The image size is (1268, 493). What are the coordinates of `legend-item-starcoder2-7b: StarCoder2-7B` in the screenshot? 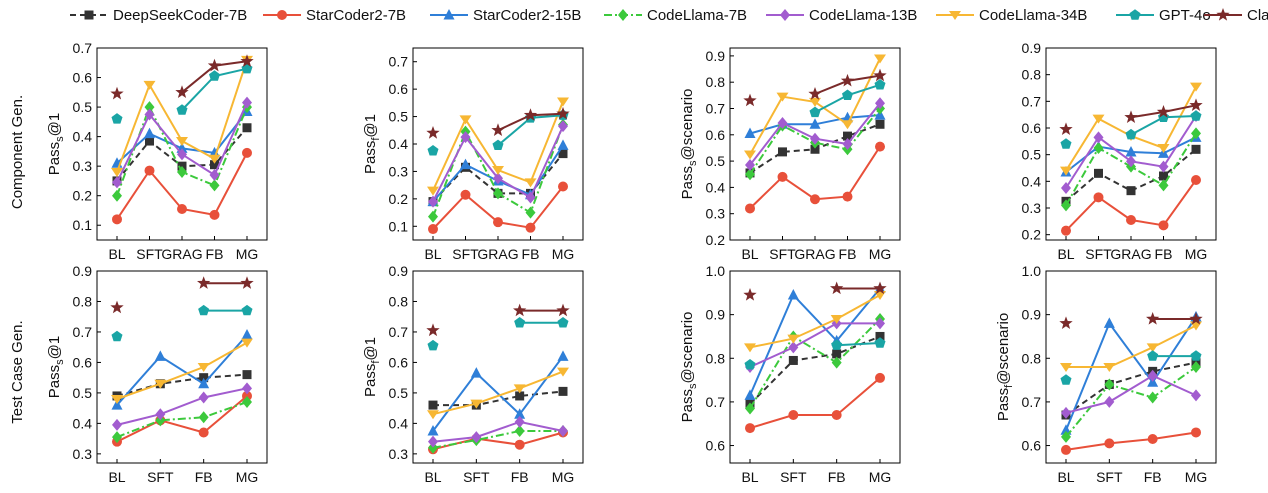 It's located at (334, 15).